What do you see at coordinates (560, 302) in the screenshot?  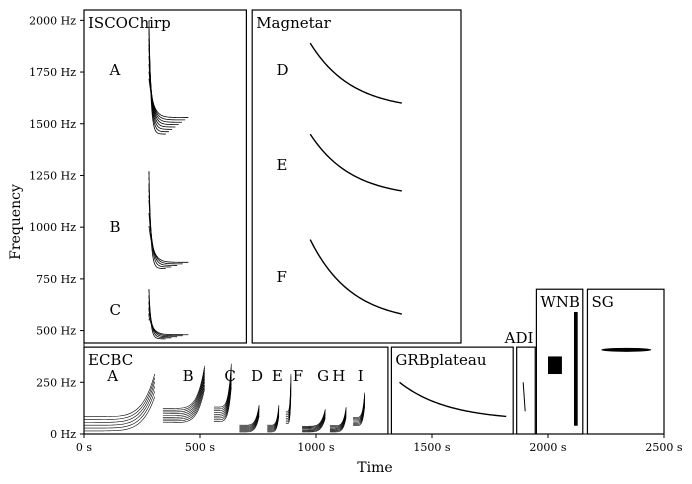 I see `region-title: WNB` at bounding box center [560, 302].